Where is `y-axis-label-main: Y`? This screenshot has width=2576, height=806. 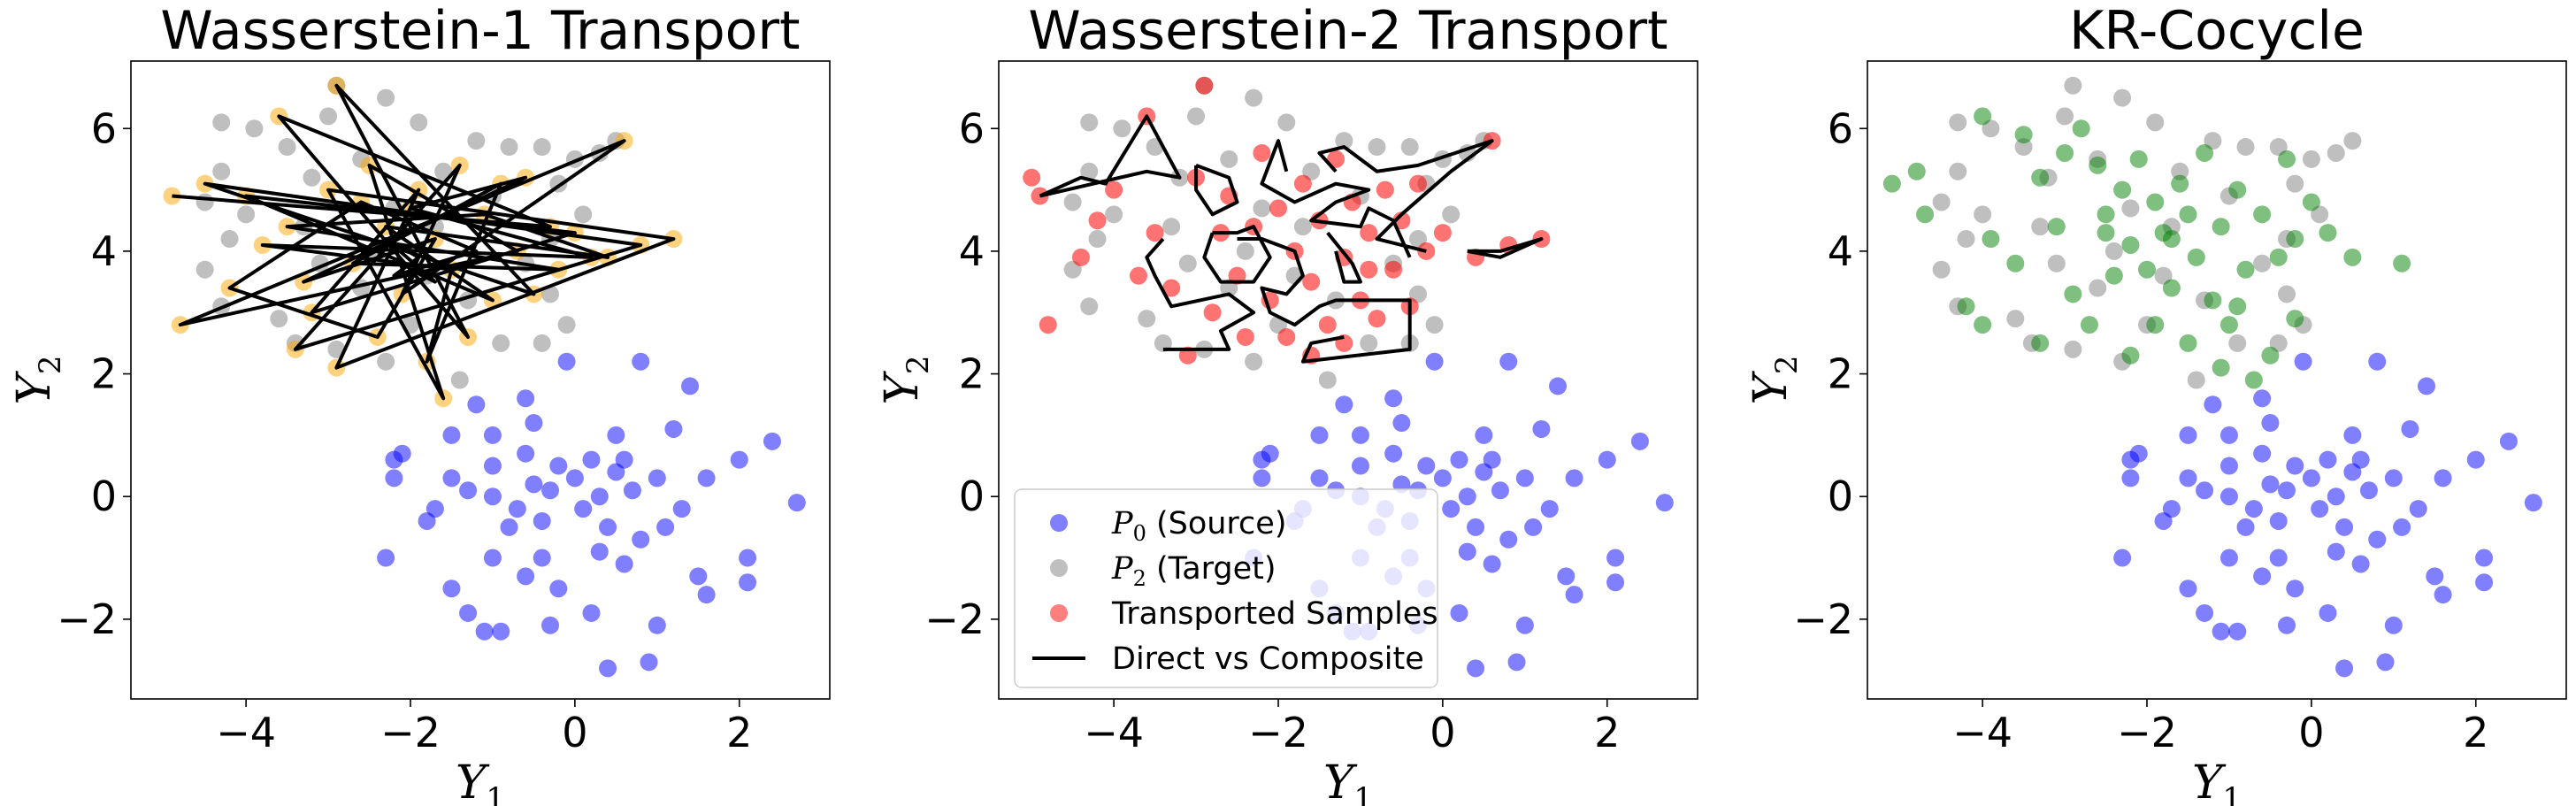 y-axis-label-main: Y is located at coordinates (34, 387).